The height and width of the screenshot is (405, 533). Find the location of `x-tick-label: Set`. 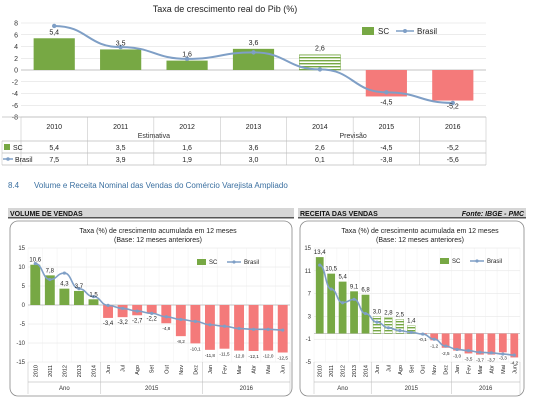

x-tick-label: Set is located at coordinates (153, 369).